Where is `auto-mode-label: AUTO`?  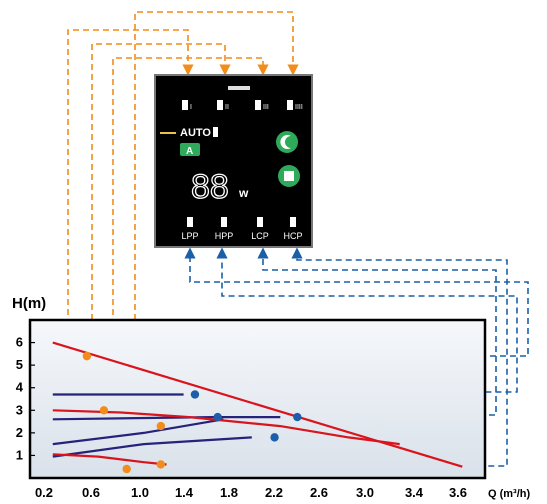
auto-mode-label: AUTO is located at coordinates (195, 133).